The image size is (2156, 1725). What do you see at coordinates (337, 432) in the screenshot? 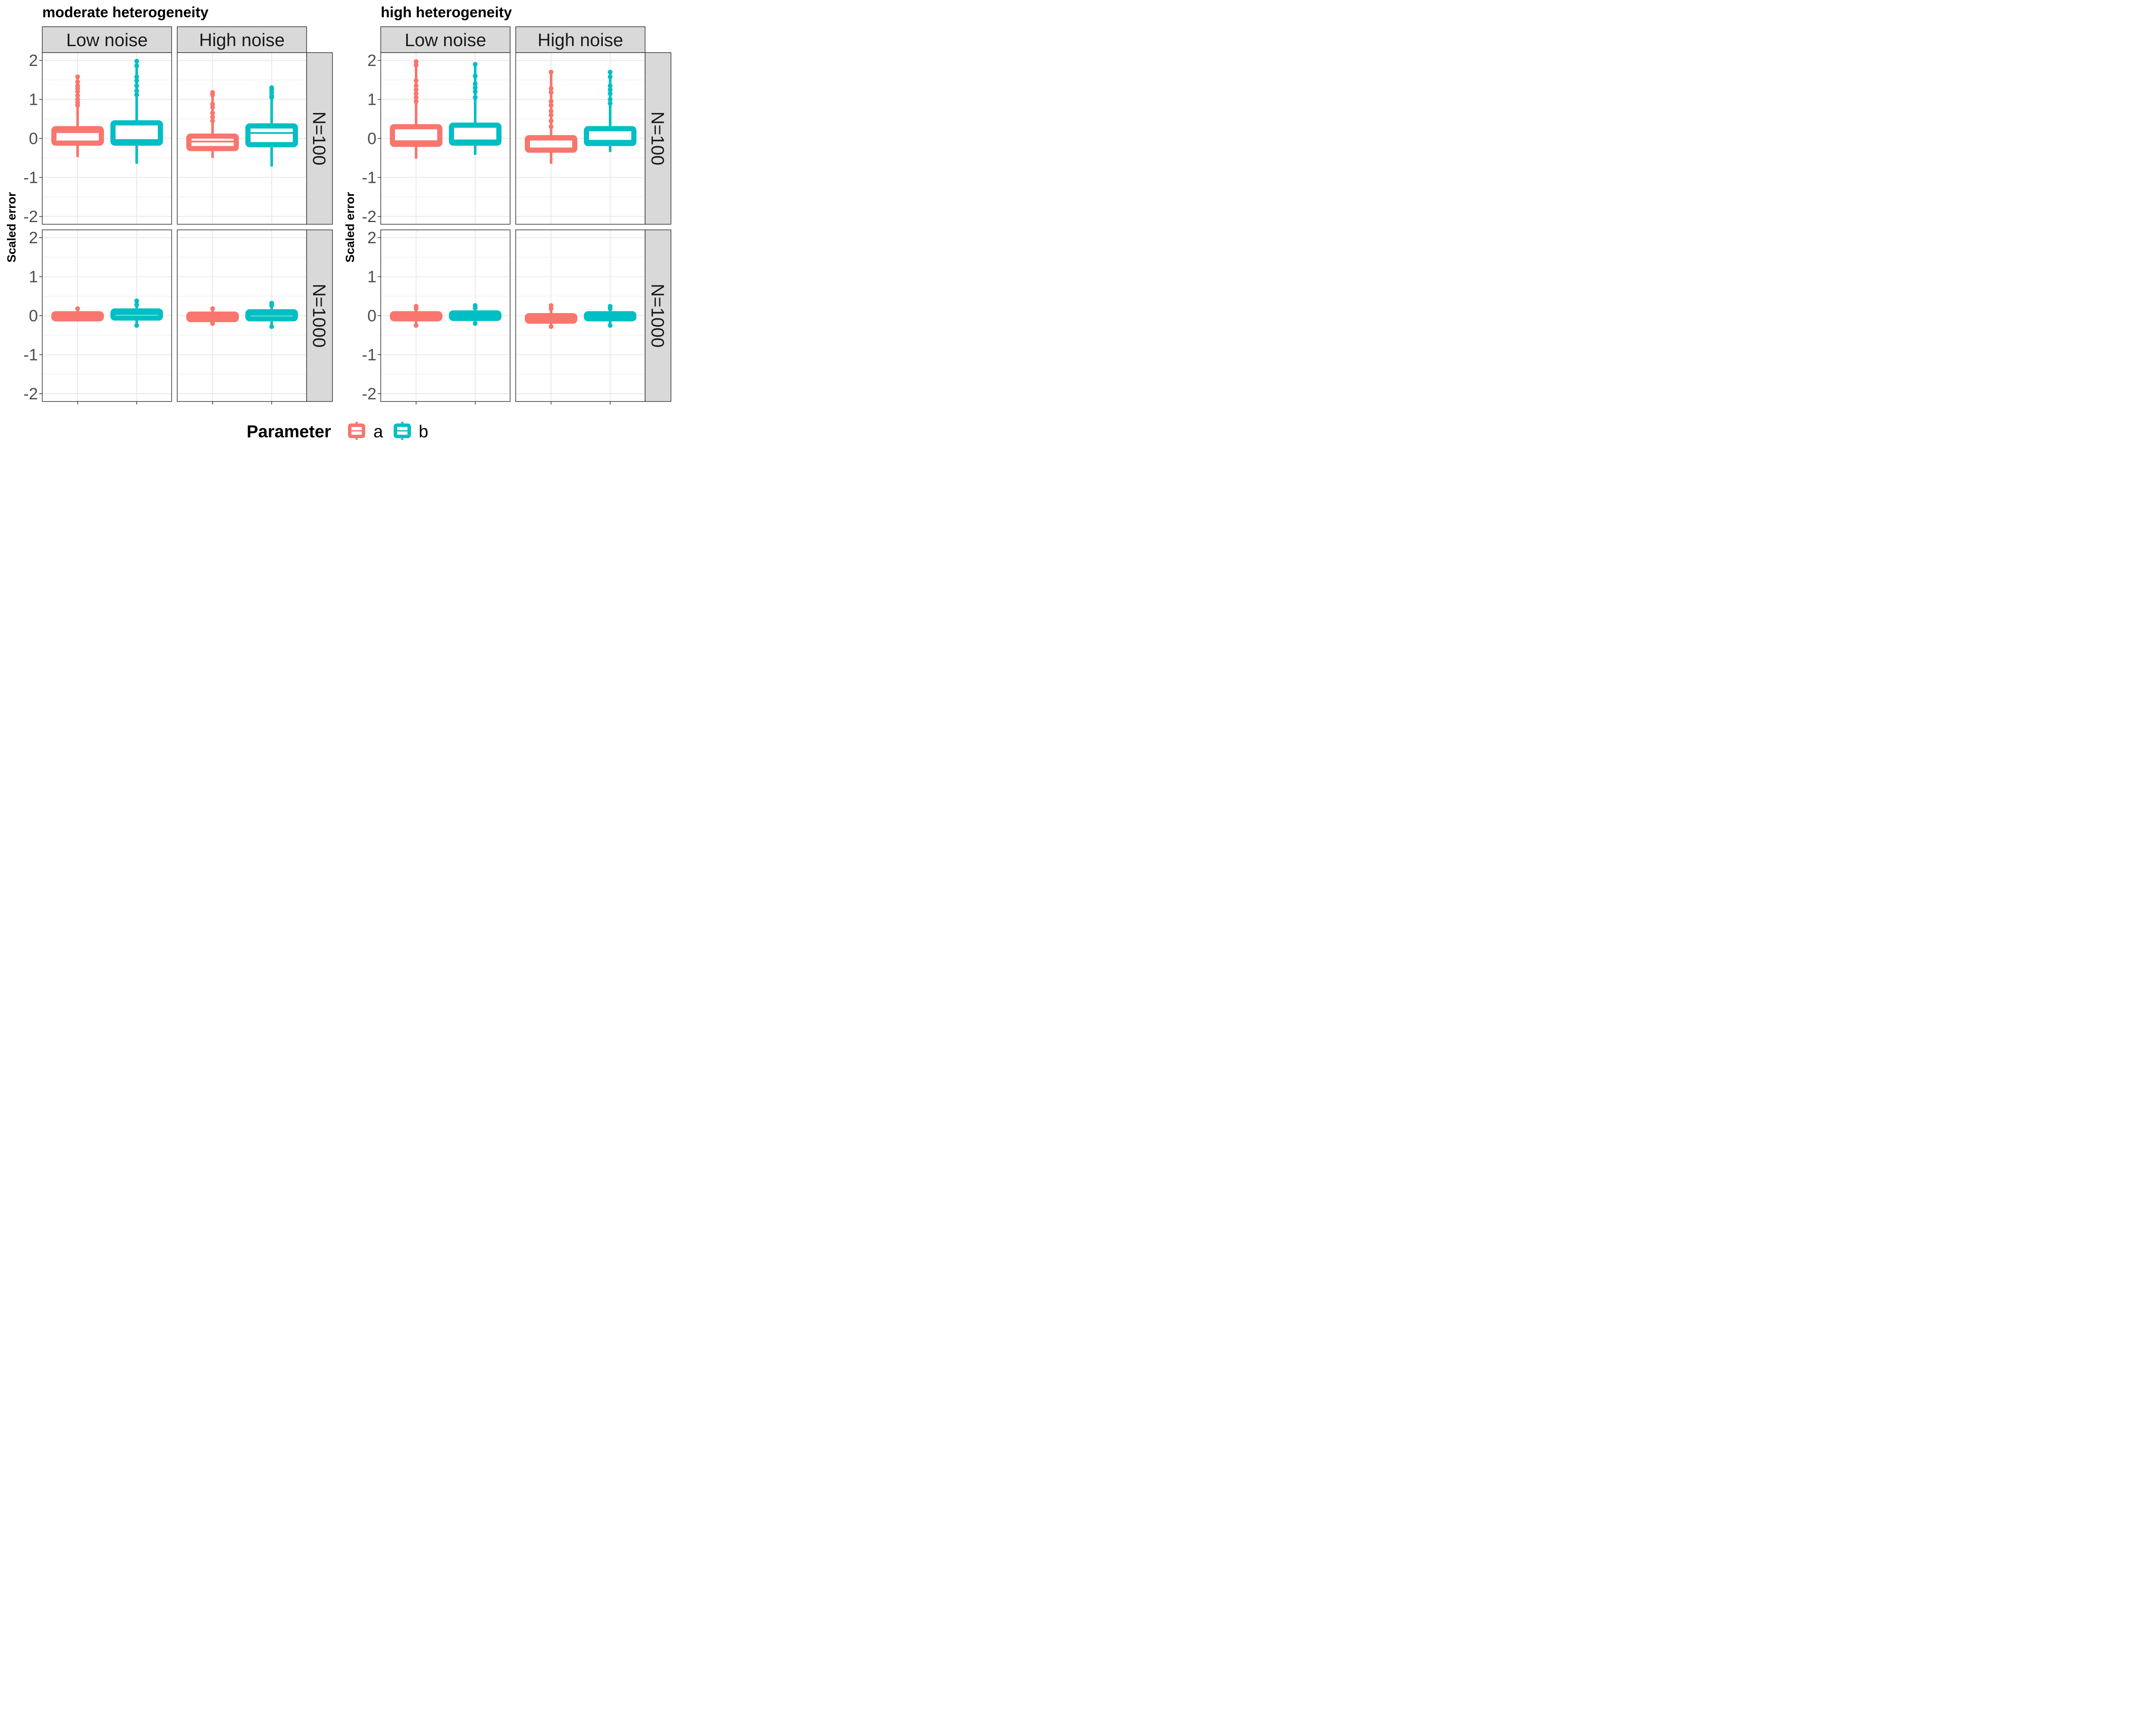
I see `legend: Parameter a b` at bounding box center [337, 432].